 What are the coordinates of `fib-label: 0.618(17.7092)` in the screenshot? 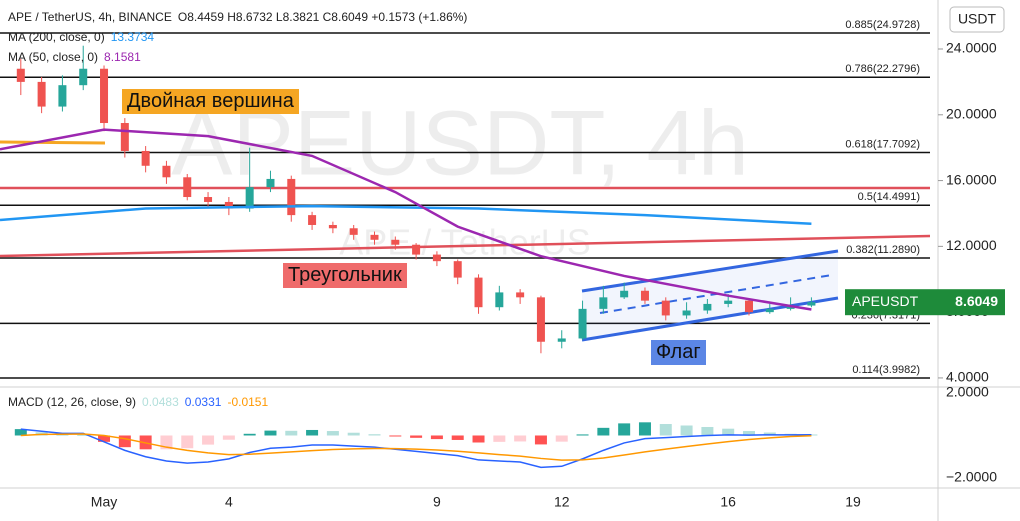 It's located at (882, 144).